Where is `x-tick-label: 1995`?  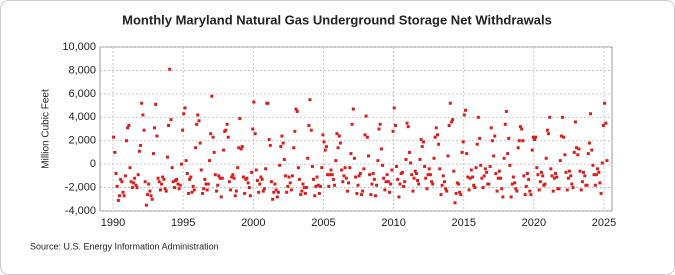
x-tick-label: 1995 is located at coordinates (183, 223).